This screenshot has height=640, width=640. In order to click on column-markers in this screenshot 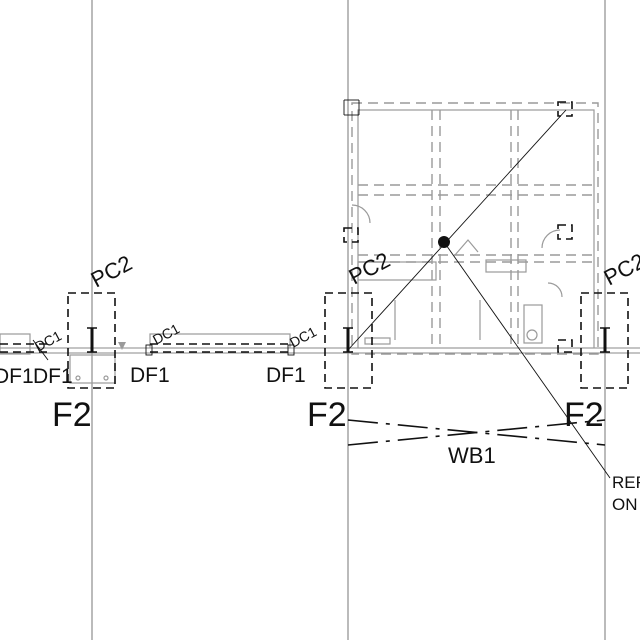, I will do `click(458, 226)`.